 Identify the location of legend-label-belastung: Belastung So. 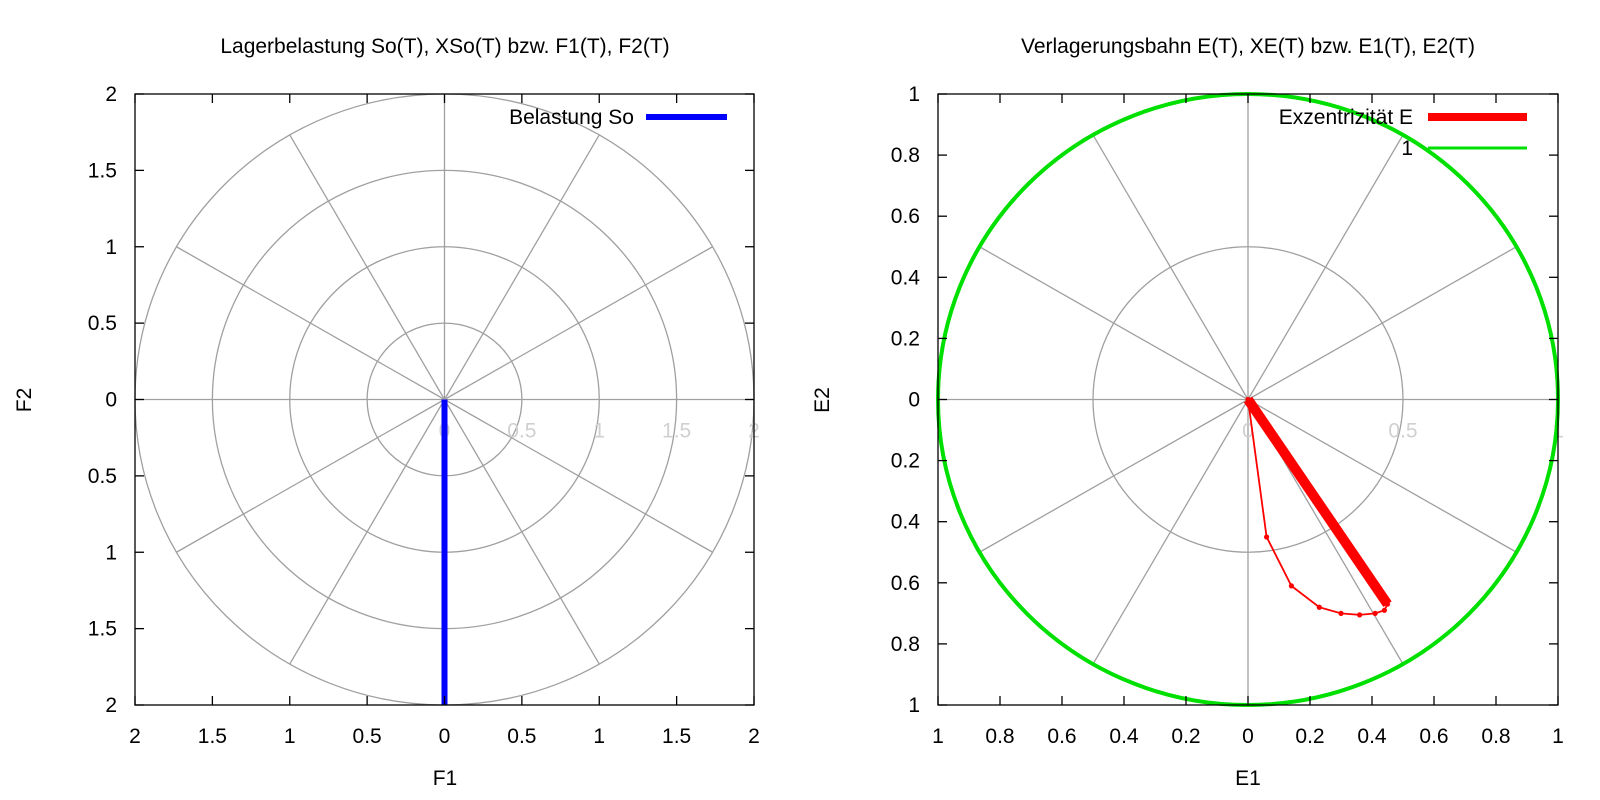
(571, 117).